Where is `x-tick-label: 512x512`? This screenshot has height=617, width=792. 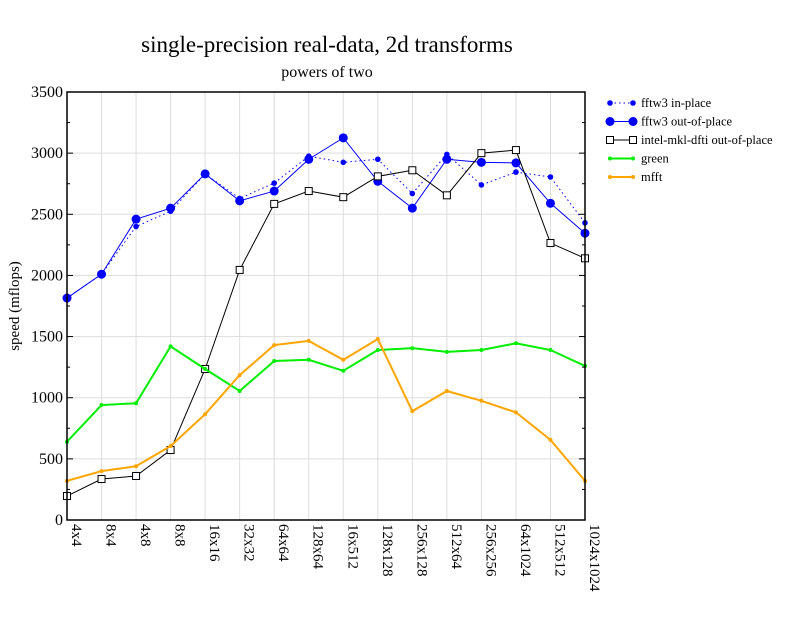
x-tick-label: 512x512 is located at coordinates (559, 550).